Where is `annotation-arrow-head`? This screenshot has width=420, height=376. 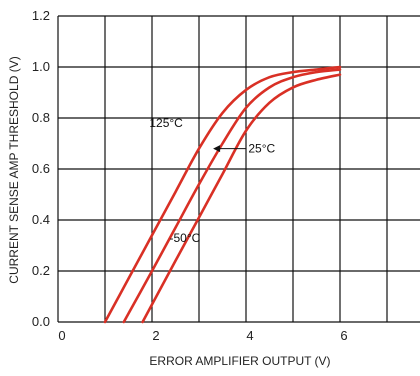 annotation-arrow-head is located at coordinates (217, 149).